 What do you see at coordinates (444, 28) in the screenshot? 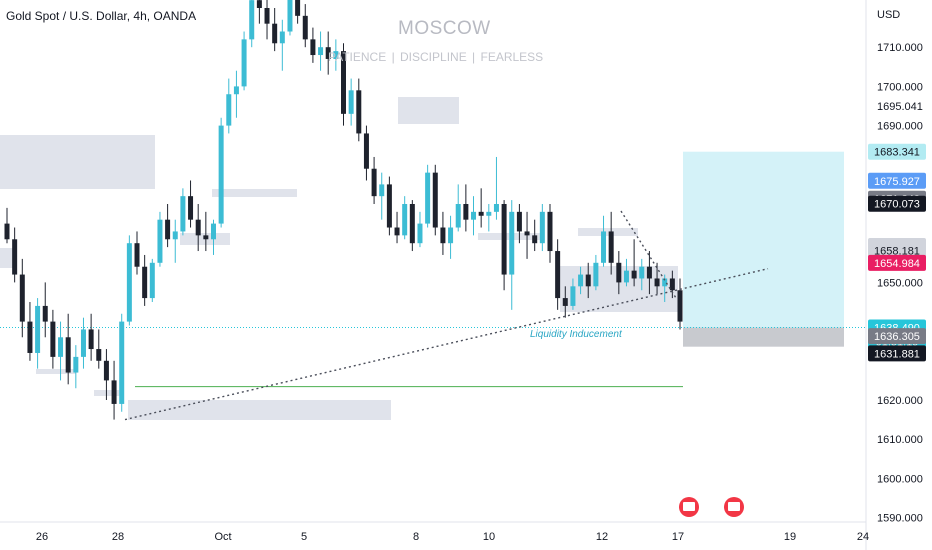
I see `watermark-title: MOSCOW` at bounding box center [444, 28].